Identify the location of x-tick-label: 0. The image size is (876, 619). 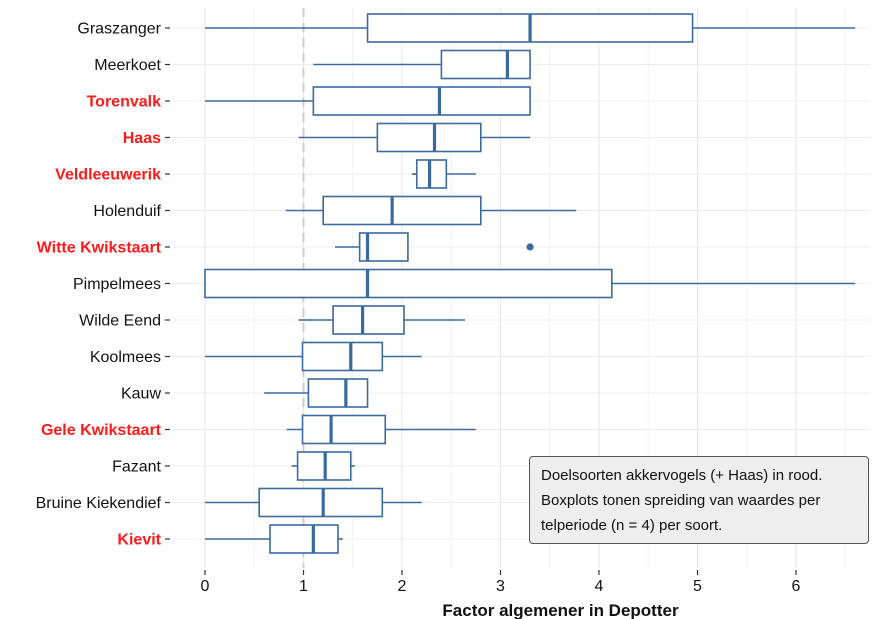
(205, 586).